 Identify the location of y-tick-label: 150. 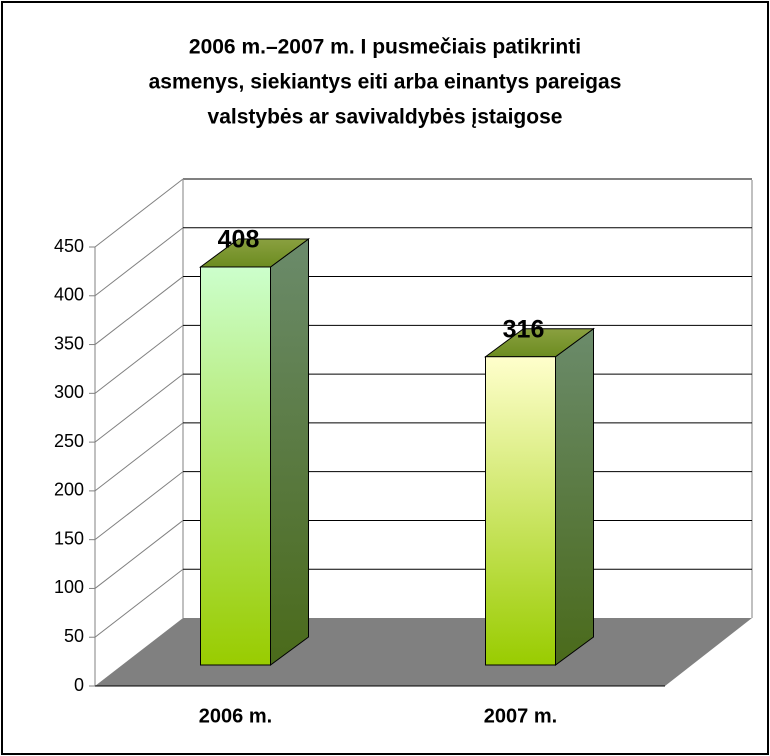
(69, 538).